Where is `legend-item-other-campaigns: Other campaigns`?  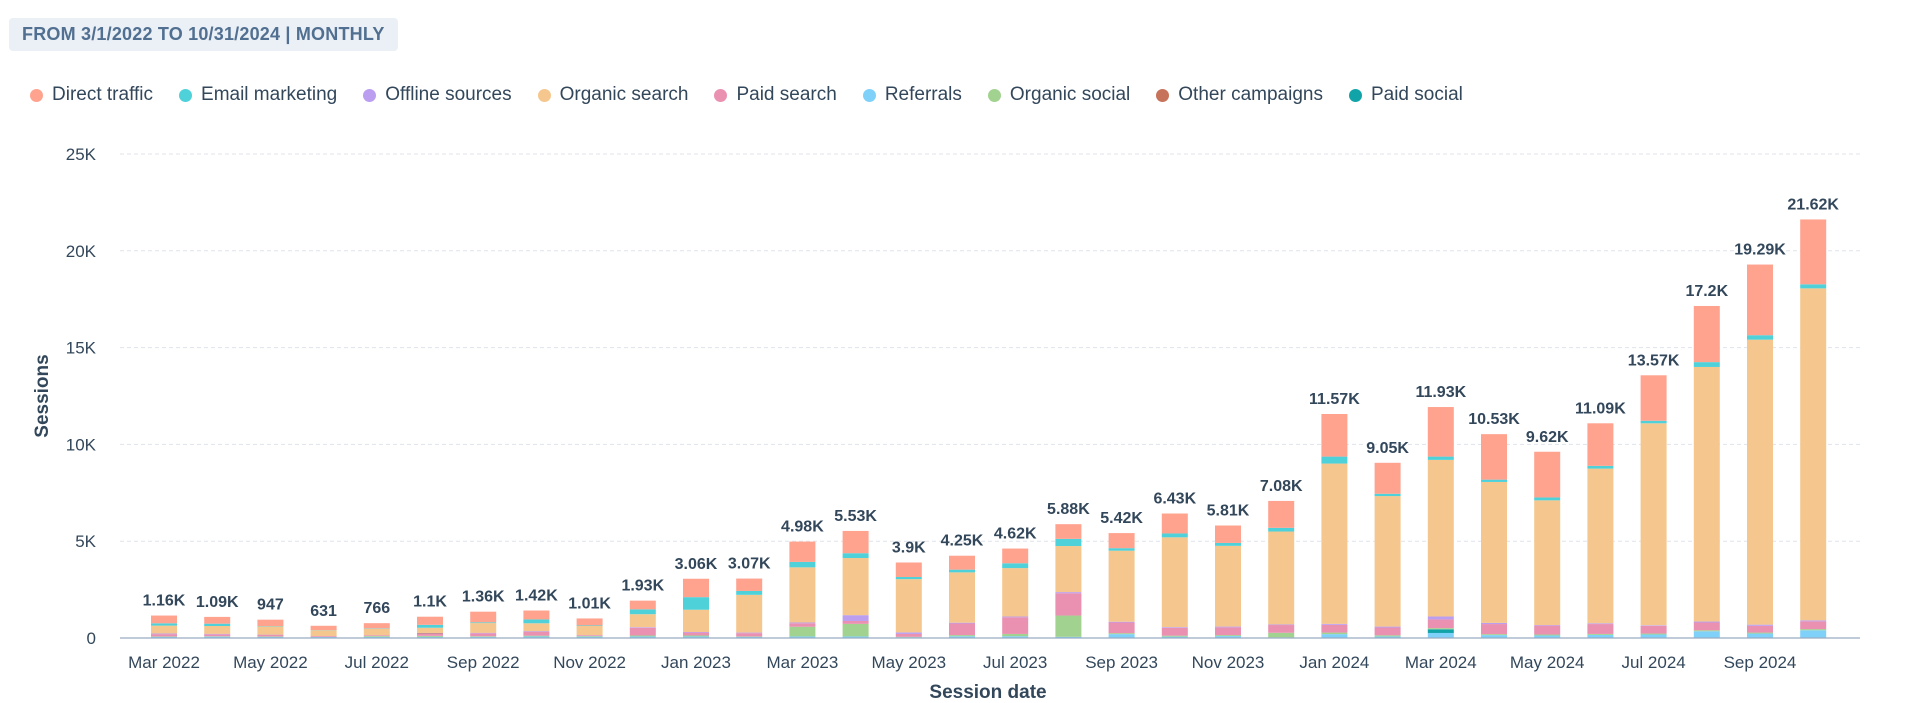 legend-item-other-campaigns: Other campaigns is located at coordinates (1239, 95).